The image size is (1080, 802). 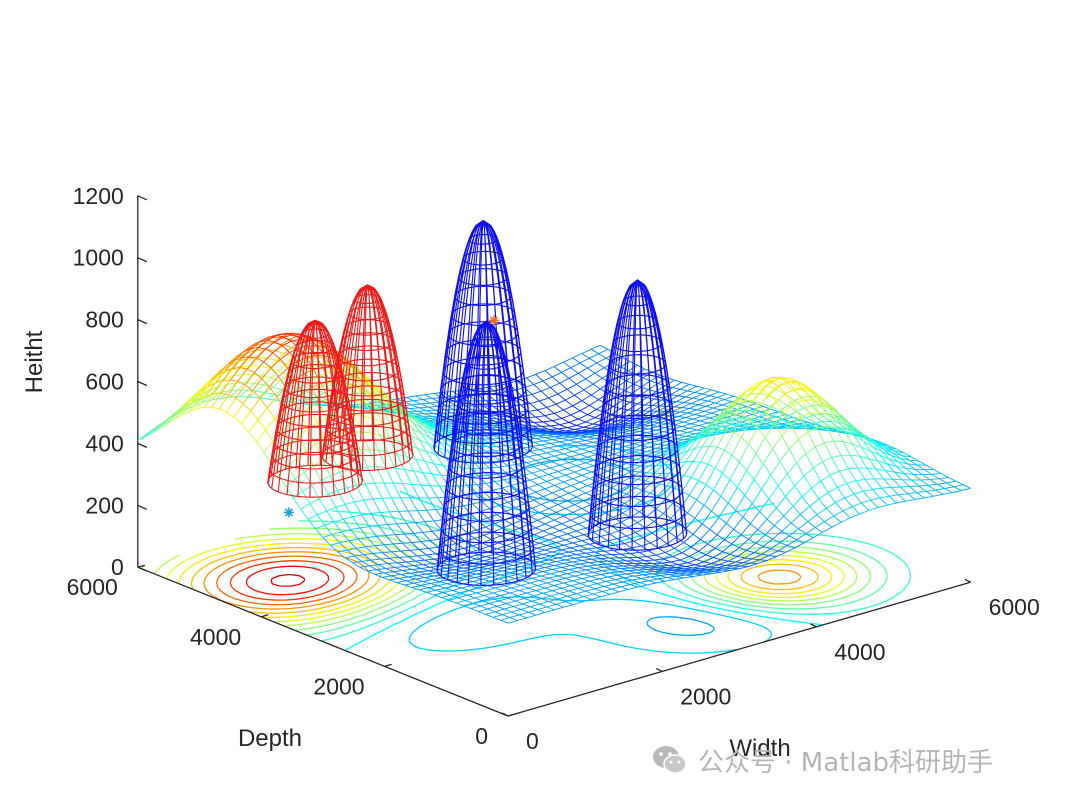 I want to click on y-tick-label: 4000, so click(x=215, y=637).